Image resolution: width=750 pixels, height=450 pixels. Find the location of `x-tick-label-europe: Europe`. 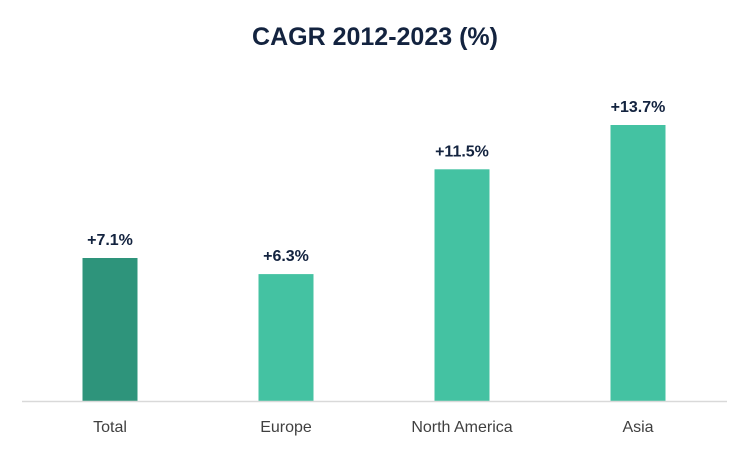

x-tick-label-europe: Europe is located at coordinates (286, 427).